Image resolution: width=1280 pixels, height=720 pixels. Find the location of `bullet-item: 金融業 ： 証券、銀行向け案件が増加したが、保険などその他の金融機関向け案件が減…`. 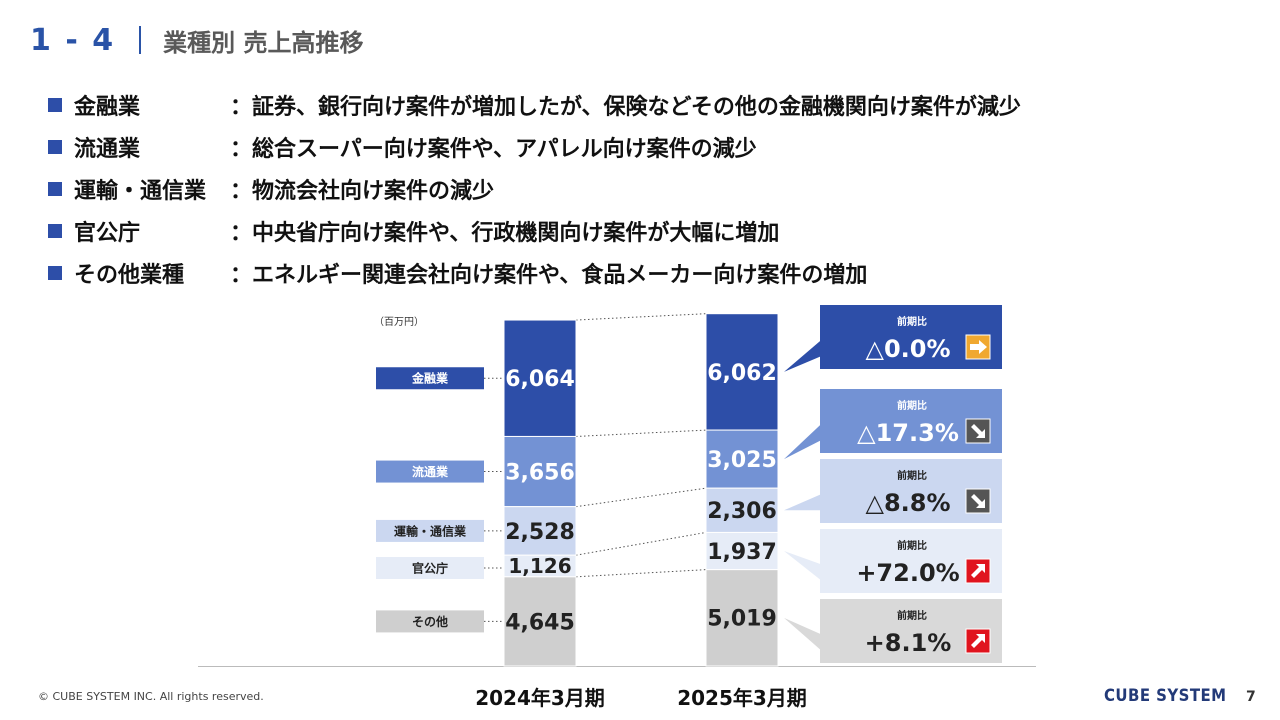

bullet-item: 金融業 ： 証券、銀行向け案件が増加したが、保険などその他の金融機関向け案件が減… is located at coordinates (534, 105).